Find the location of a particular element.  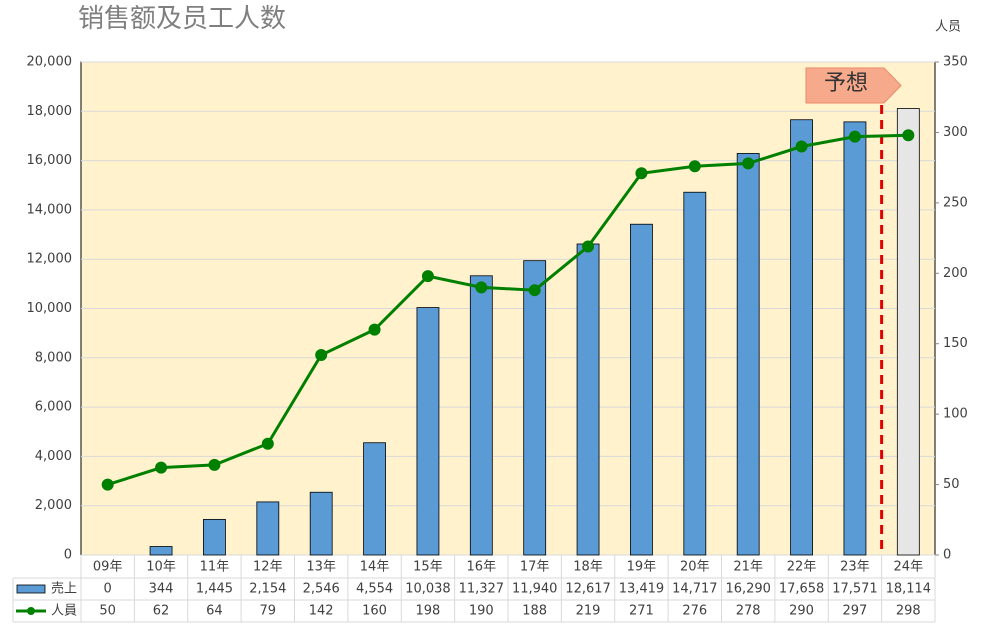

table-value: 276 is located at coordinates (694, 611).